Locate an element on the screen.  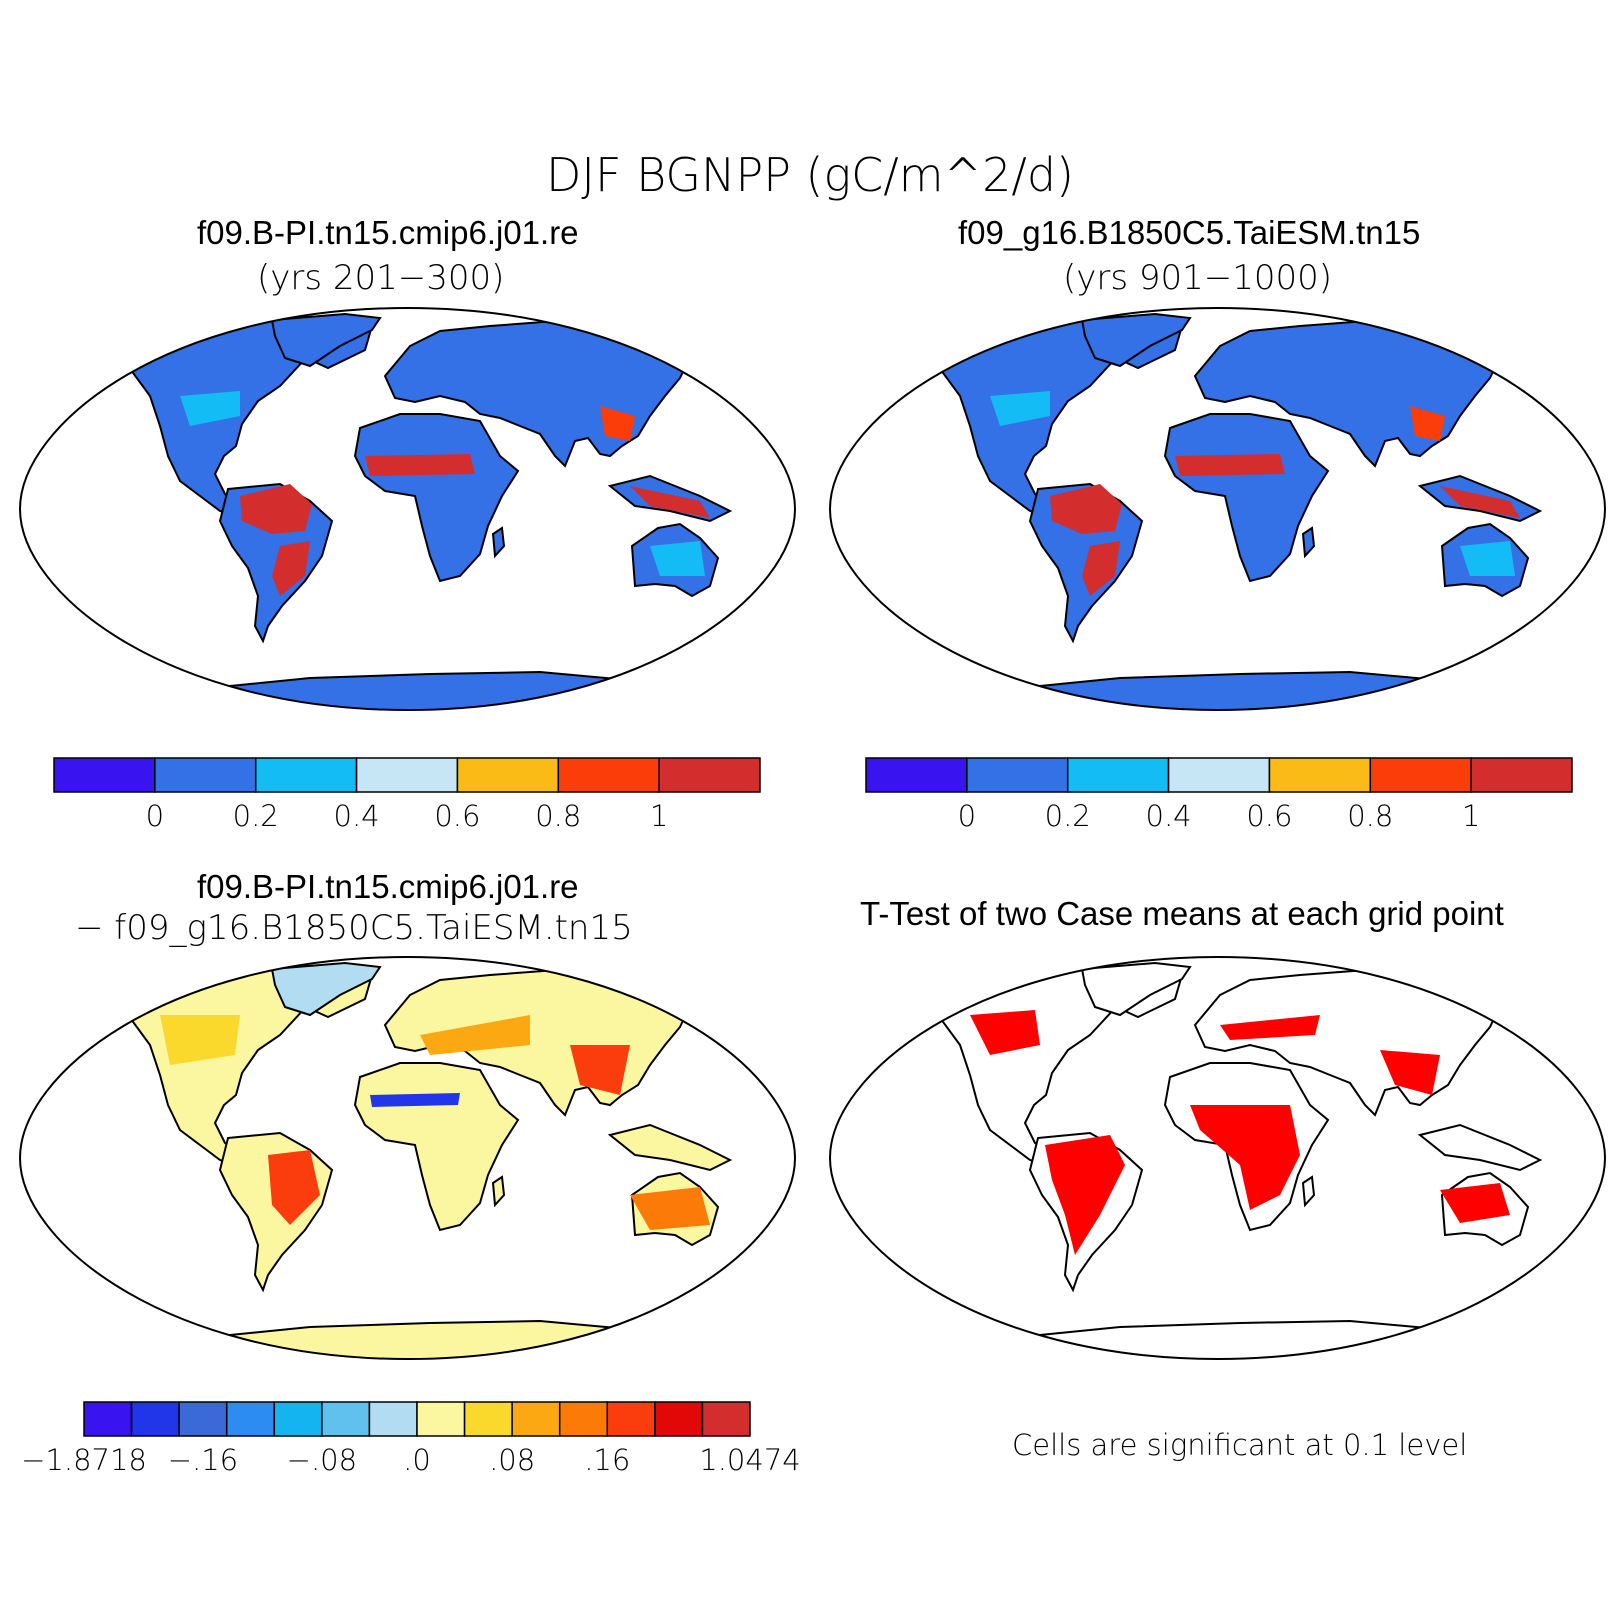
panel-1-title: f09.B-PI.tn15.cmip6.j01.re is located at coordinates (388, 232).